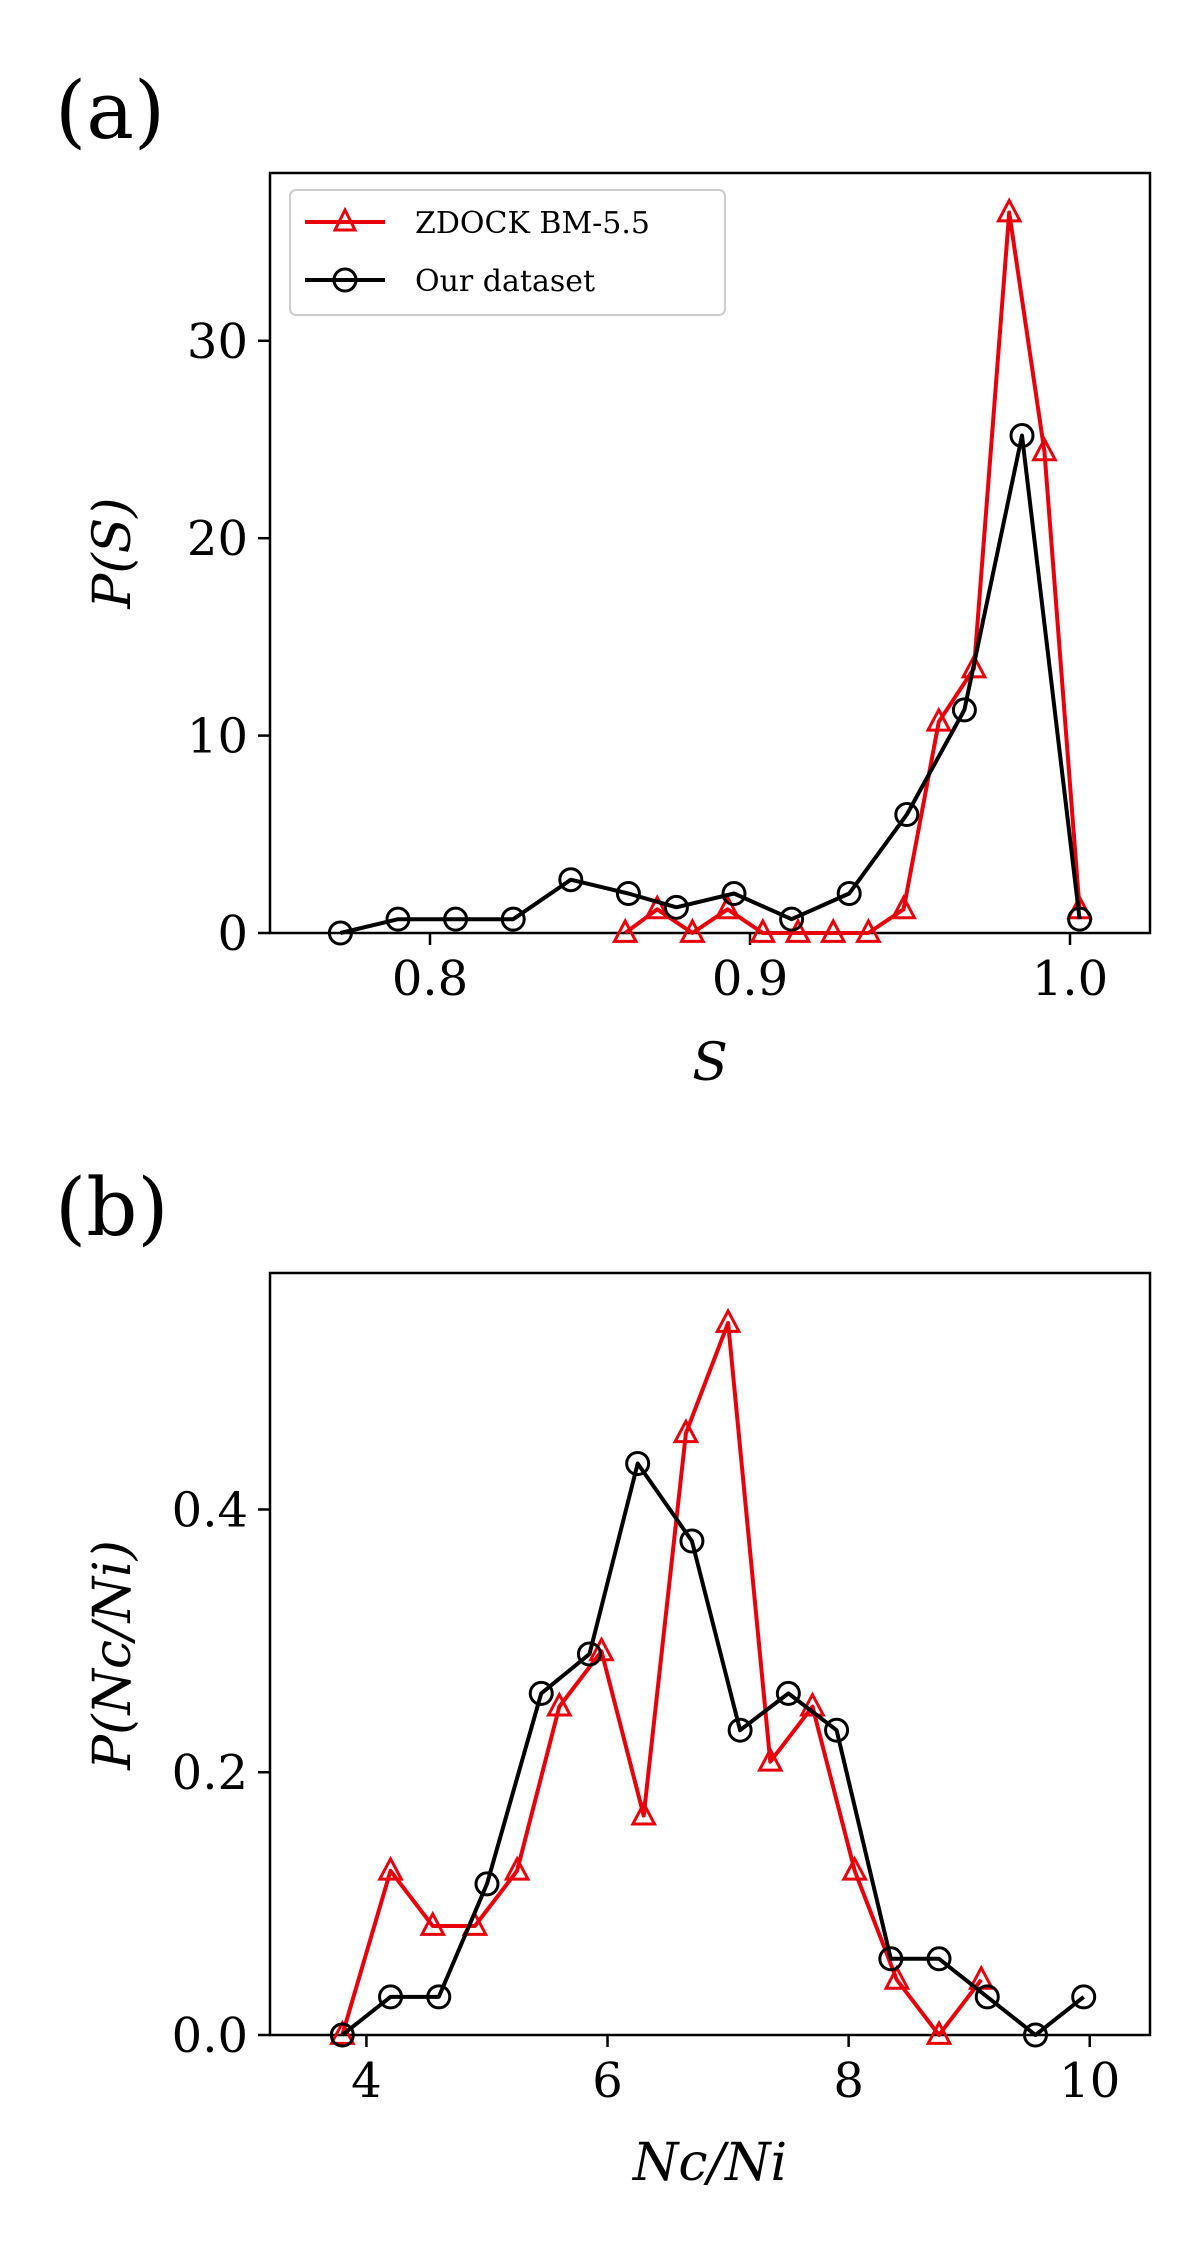  Describe the element at coordinates (112, 1207) in the screenshot. I see `panel-b-label: (b)` at that location.